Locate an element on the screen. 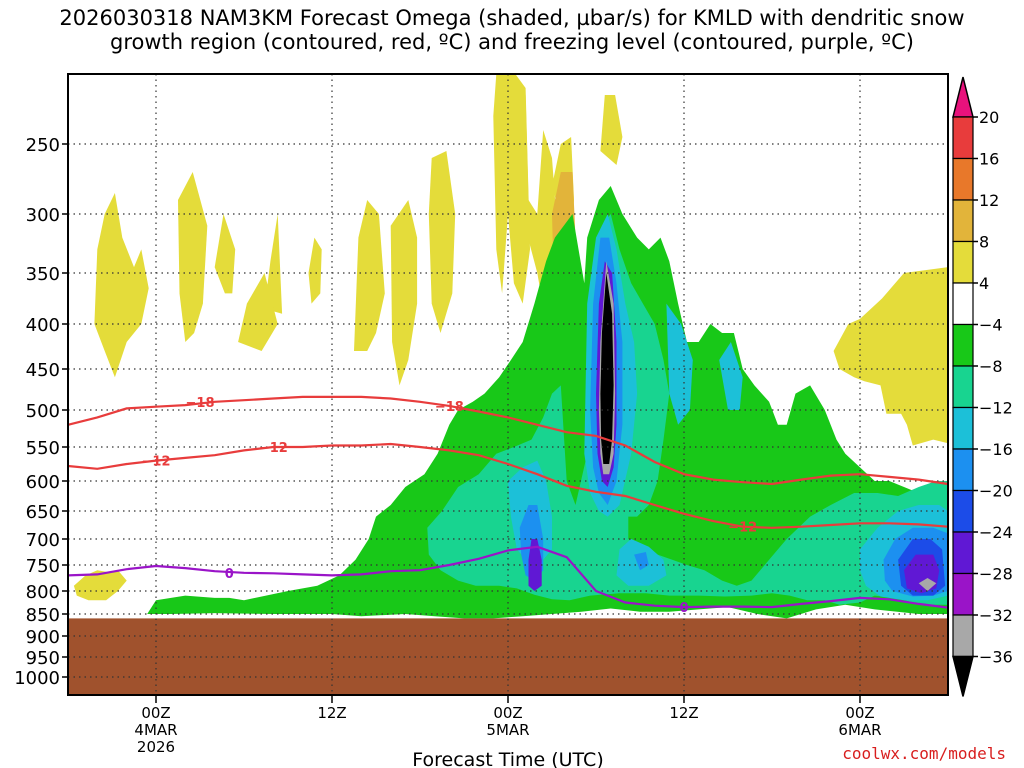 Image resolution: width=1024 pixels, height=768 pixels. y-tick-label-900: 900 is located at coordinates (43, 637).